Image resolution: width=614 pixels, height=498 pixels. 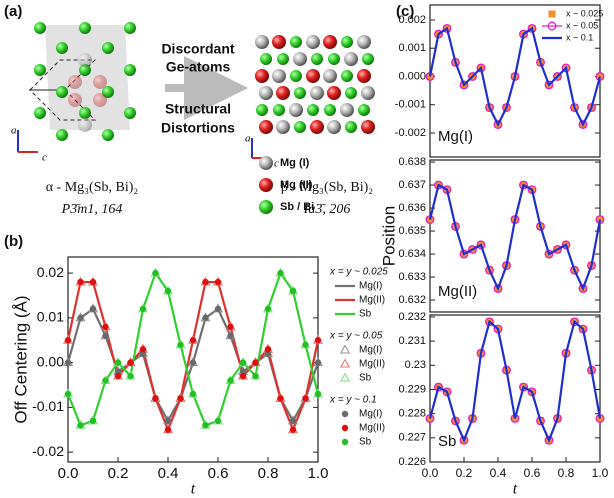 I want to click on subplot-label: Mg(II), so click(x=457, y=291).